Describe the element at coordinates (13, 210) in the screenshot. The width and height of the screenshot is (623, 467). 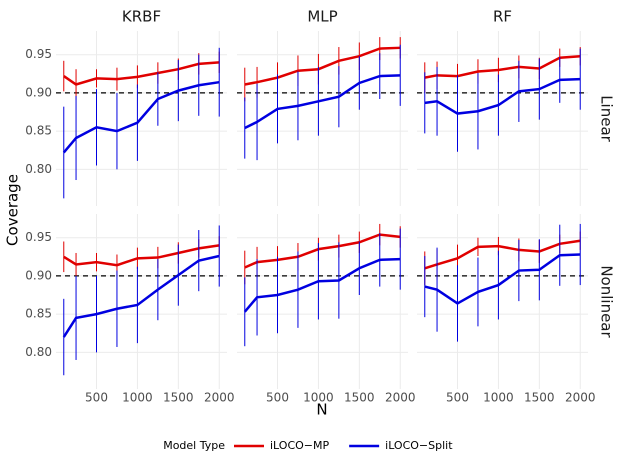
I see `y-axis-label: Coverage` at that location.